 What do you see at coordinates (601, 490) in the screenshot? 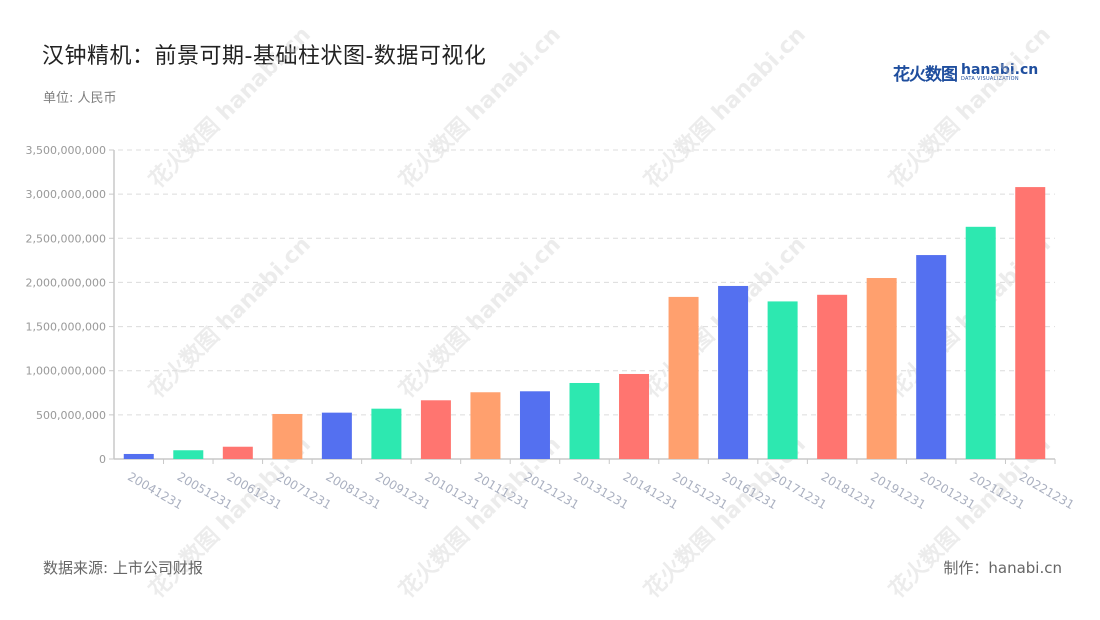
I see `x-tick-label: 20131231` at bounding box center [601, 490].